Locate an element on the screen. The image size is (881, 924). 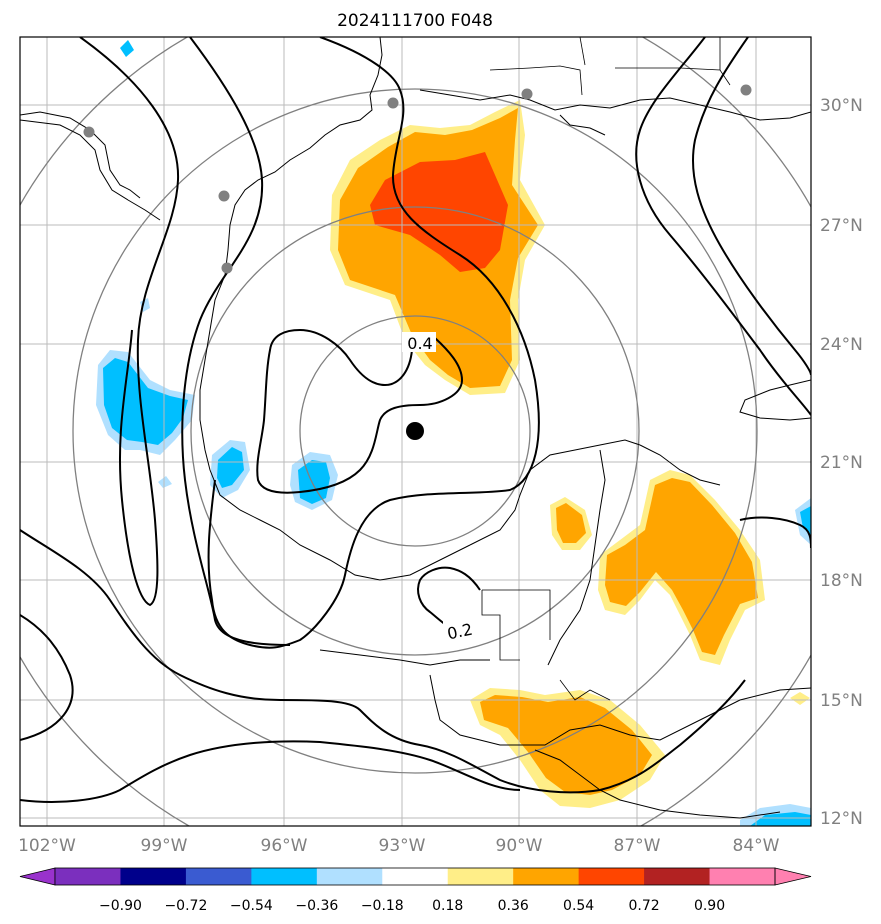
contour-label-0-2: 0.2 is located at coordinates (459, 632).